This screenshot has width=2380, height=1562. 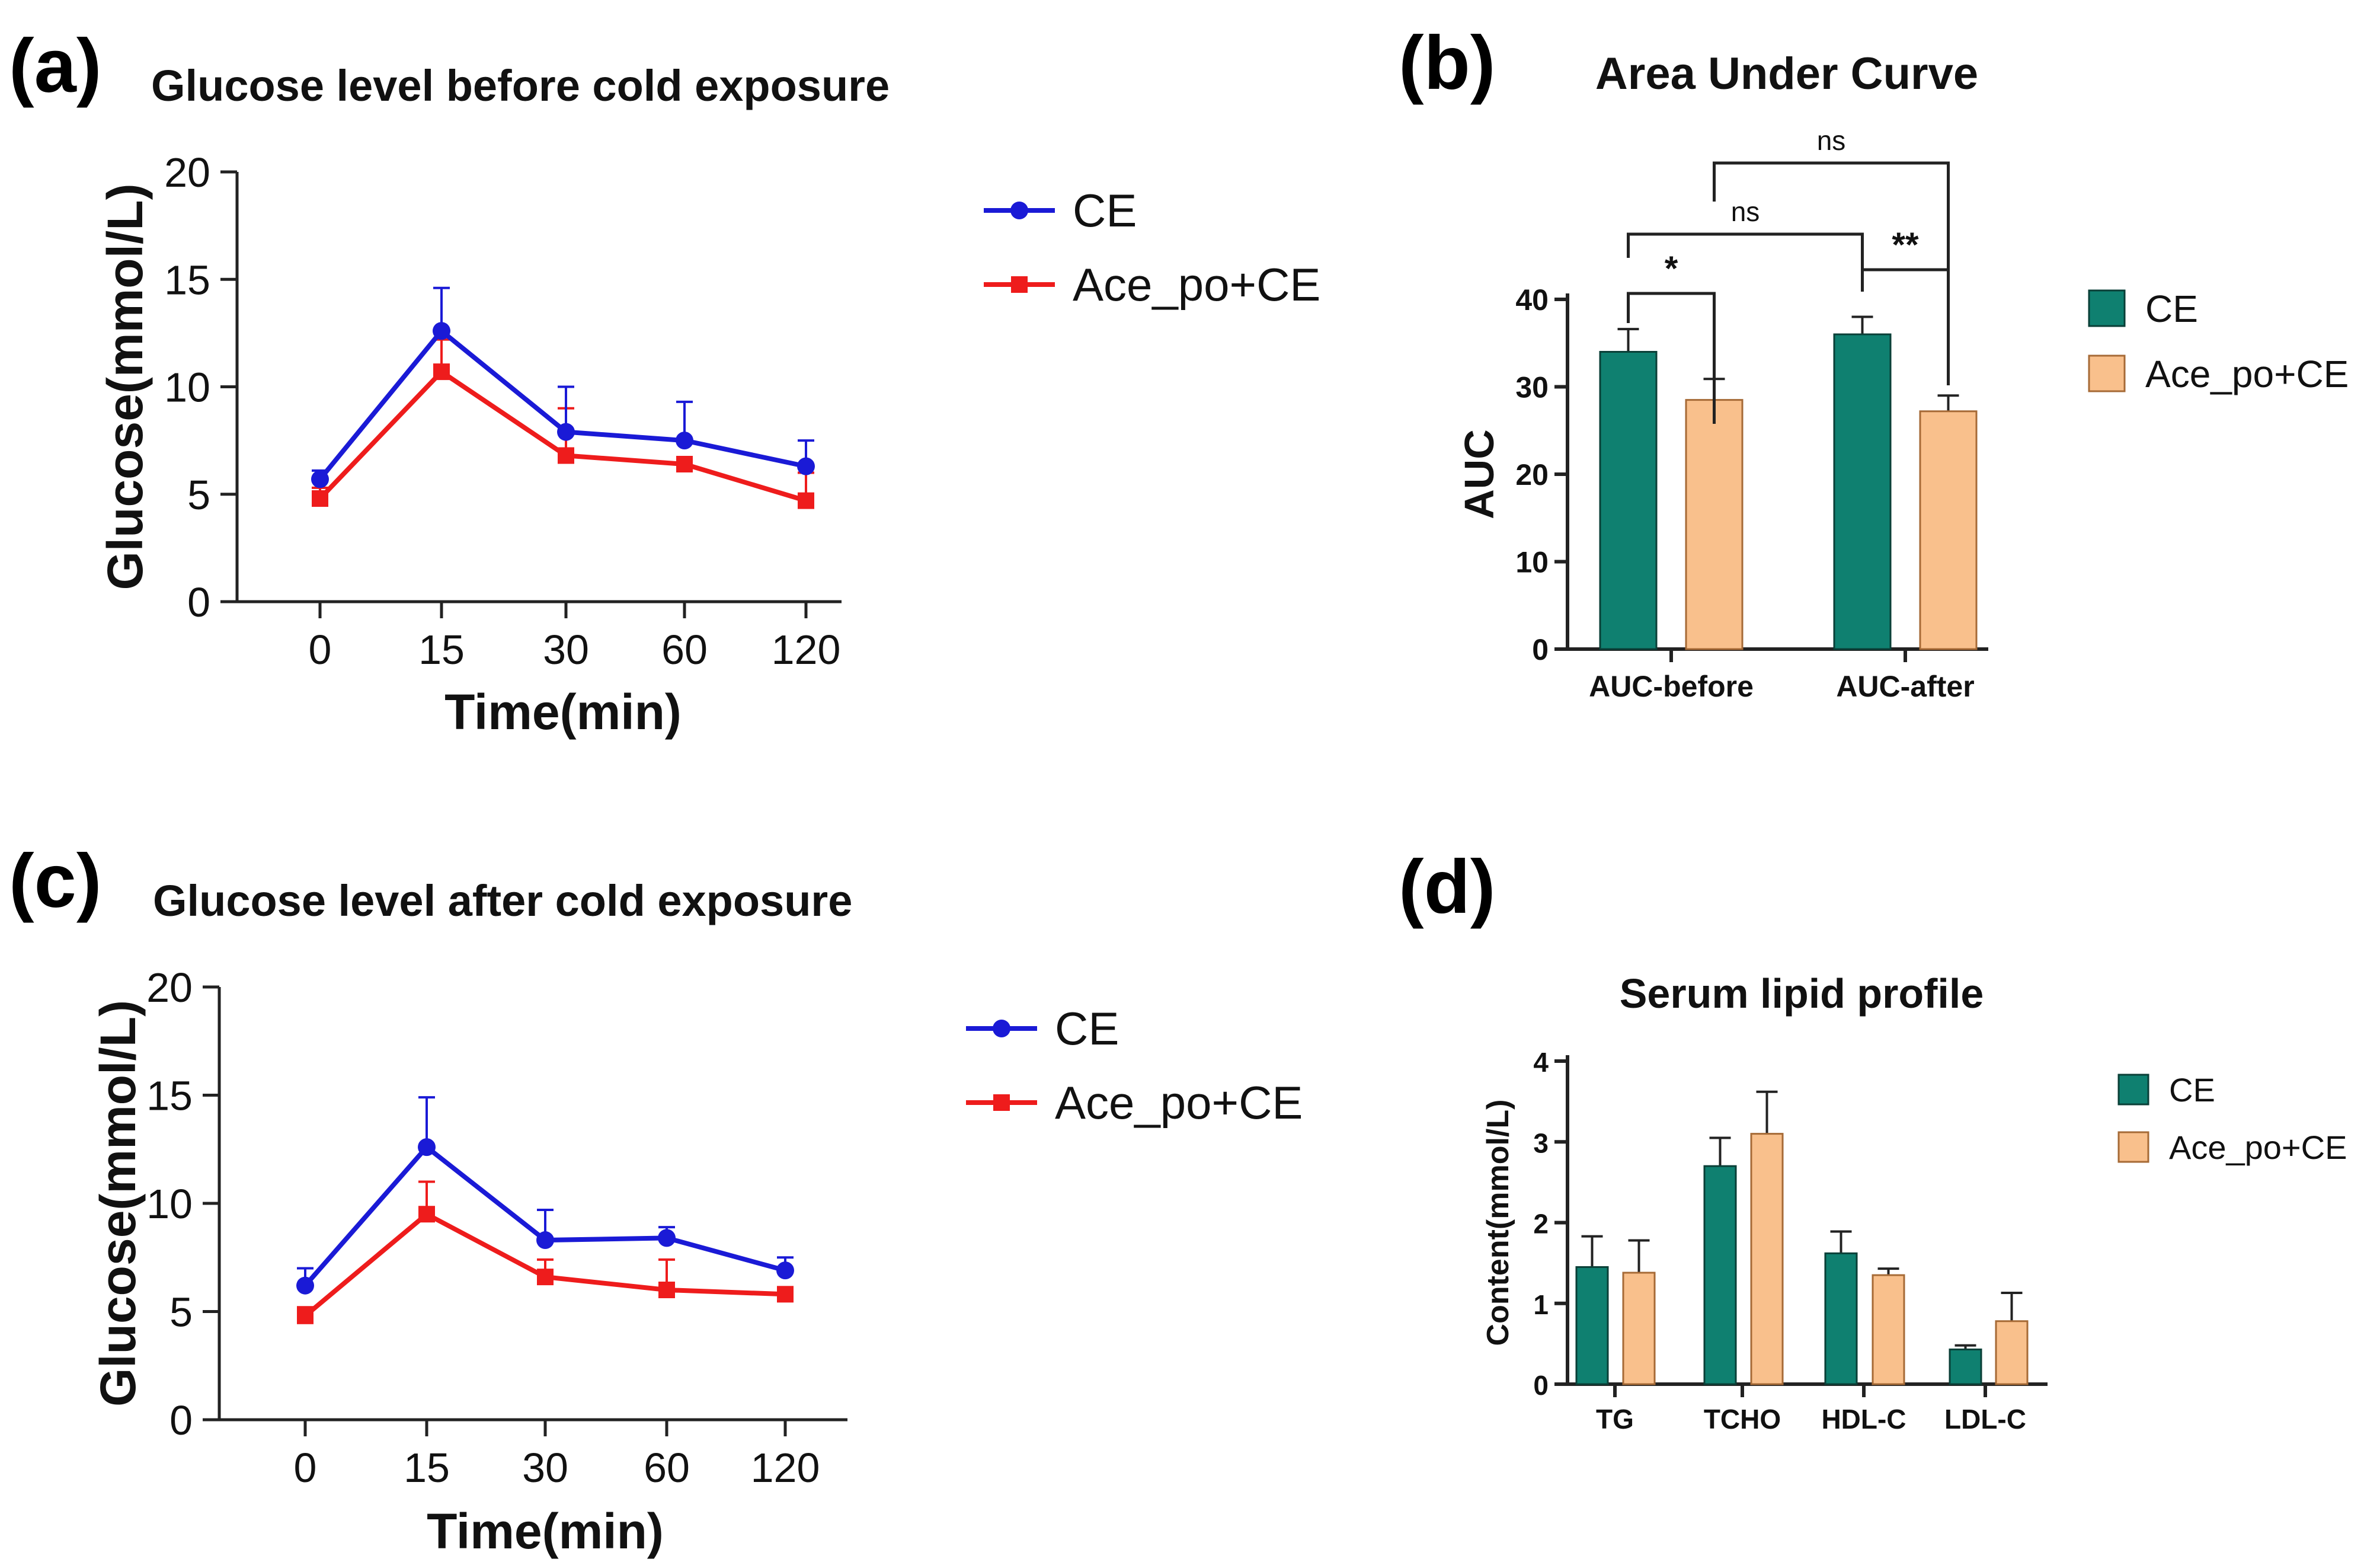 I want to click on y-tick-label: 30, so click(x=1532, y=387).